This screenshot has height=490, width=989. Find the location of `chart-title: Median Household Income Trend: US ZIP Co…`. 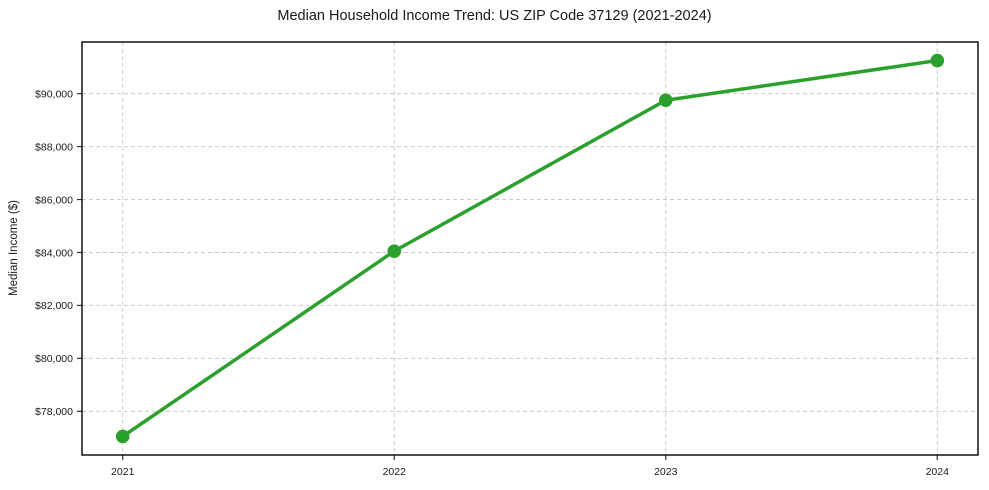

chart-title: Median Household Income Trend: US ZIP Co… is located at coordinates (494, 16).